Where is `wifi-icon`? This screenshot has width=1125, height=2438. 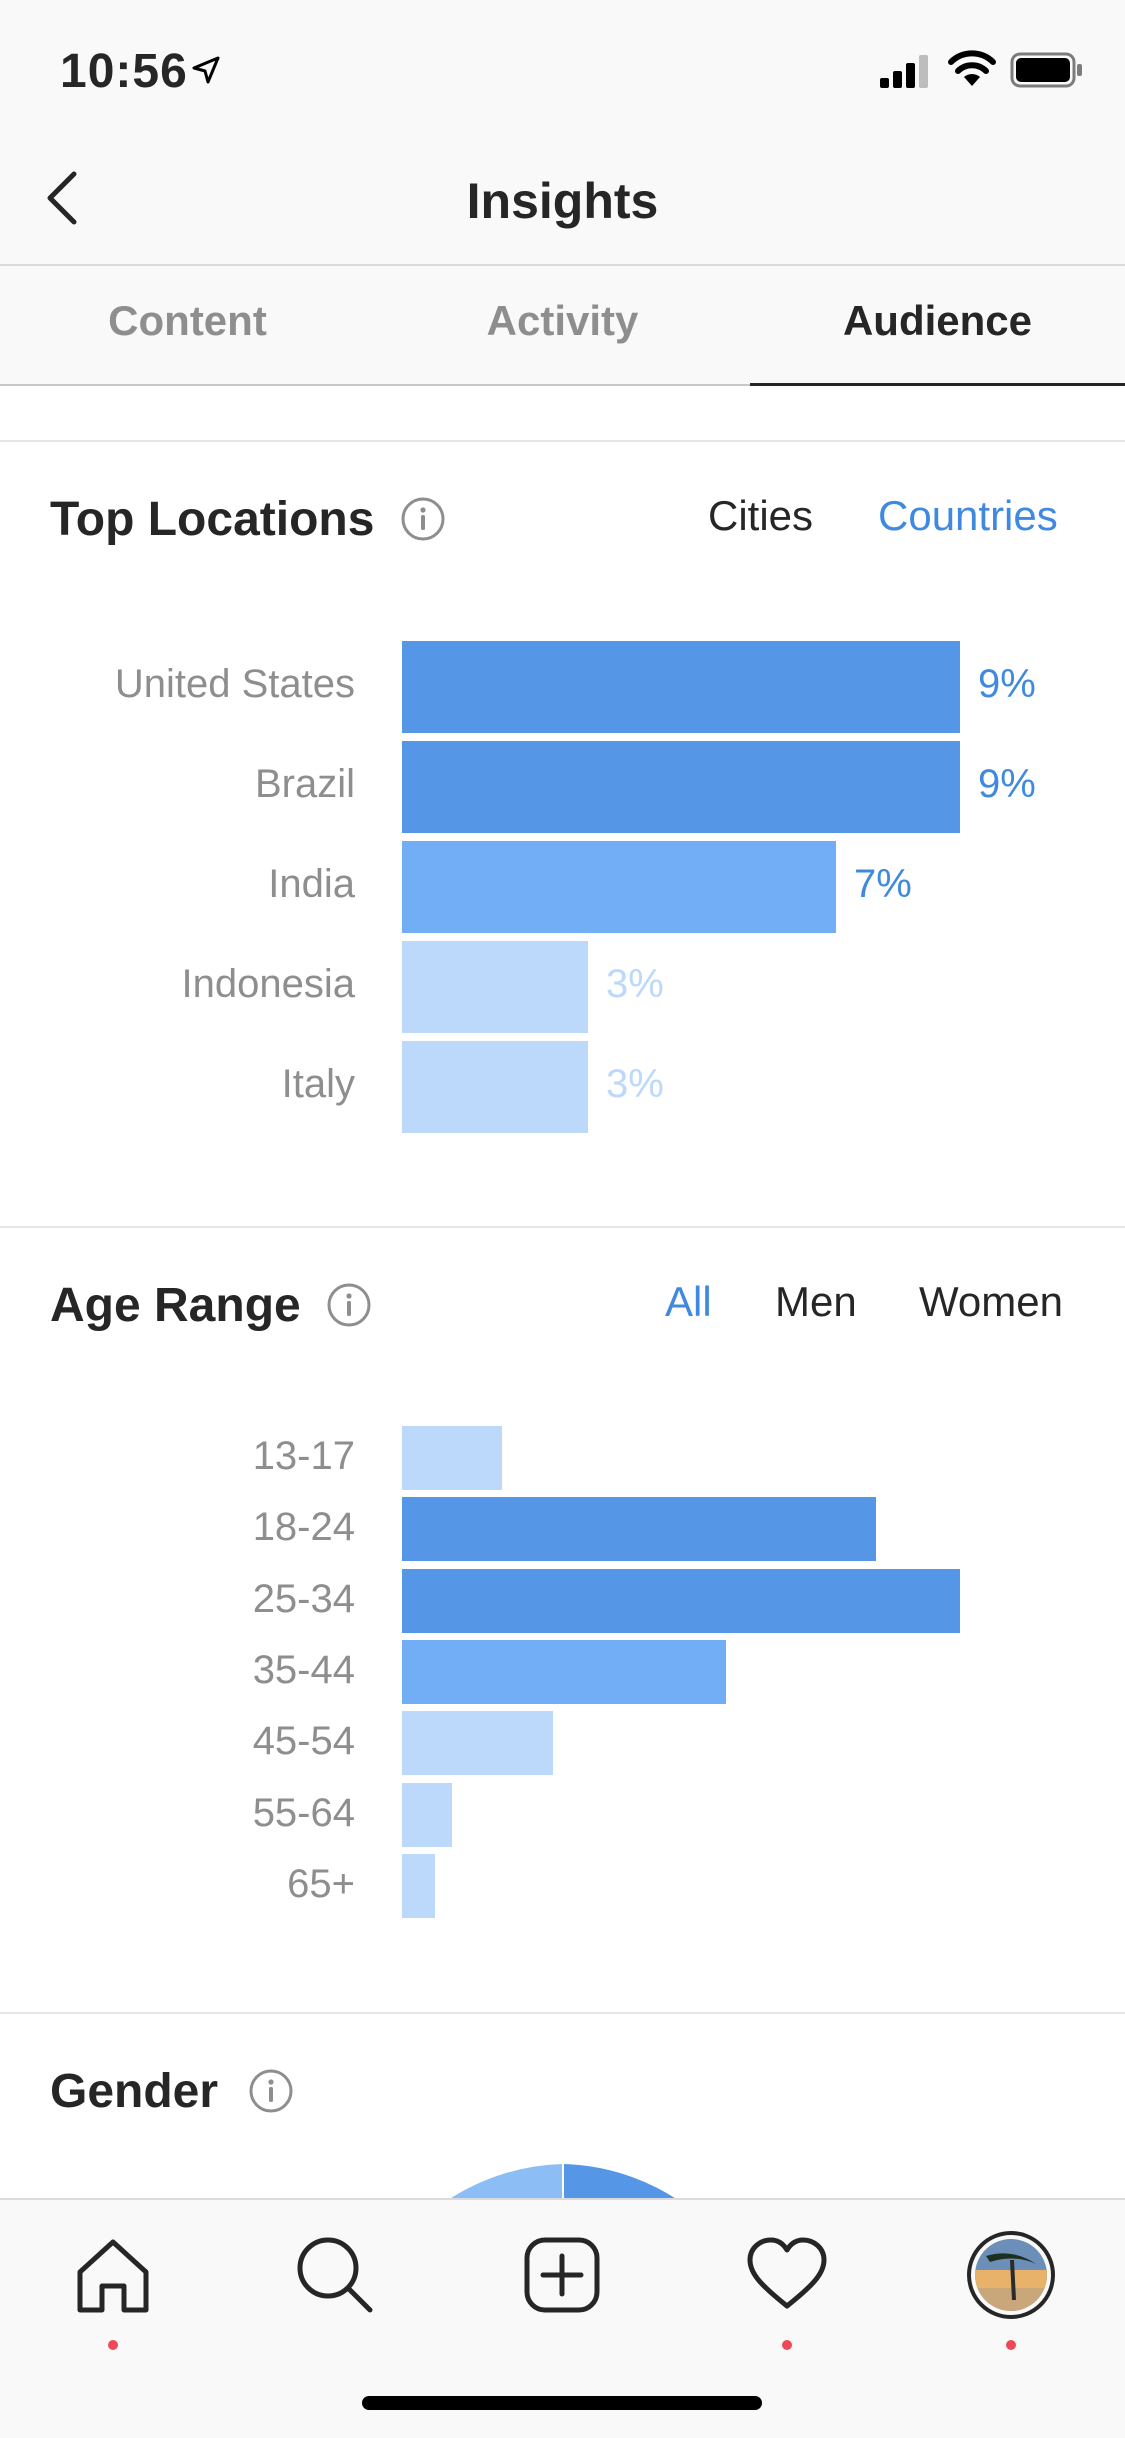
wifi-icon is located at coordinates (972, 68).